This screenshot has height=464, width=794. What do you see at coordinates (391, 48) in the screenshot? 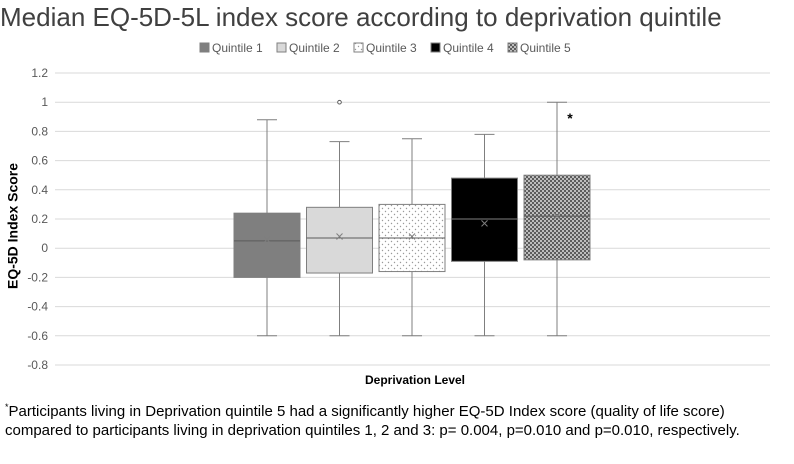
I see `legend-label: Quintile 3` at bounding box center [391, 48].